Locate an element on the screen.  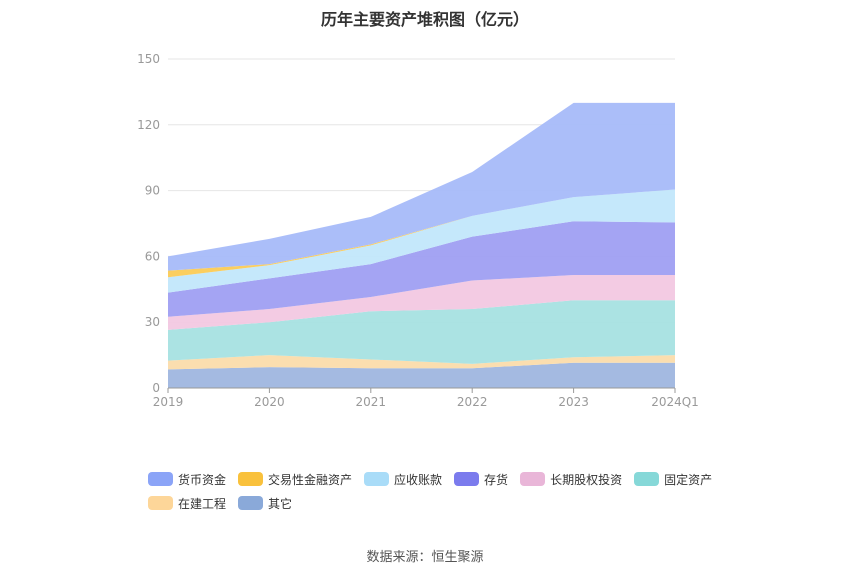
y-tick-label: 30 is located at coordinates (152, 322).